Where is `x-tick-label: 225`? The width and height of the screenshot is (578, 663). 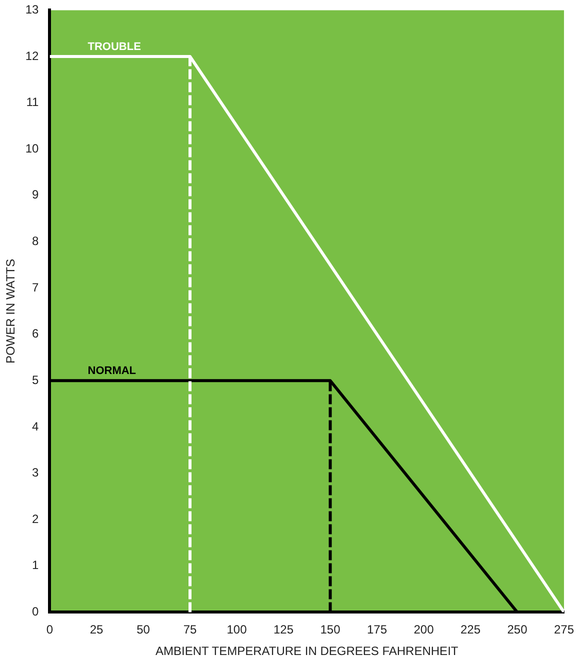
x-tick-label: 225 is located at coordinates (470, 629).